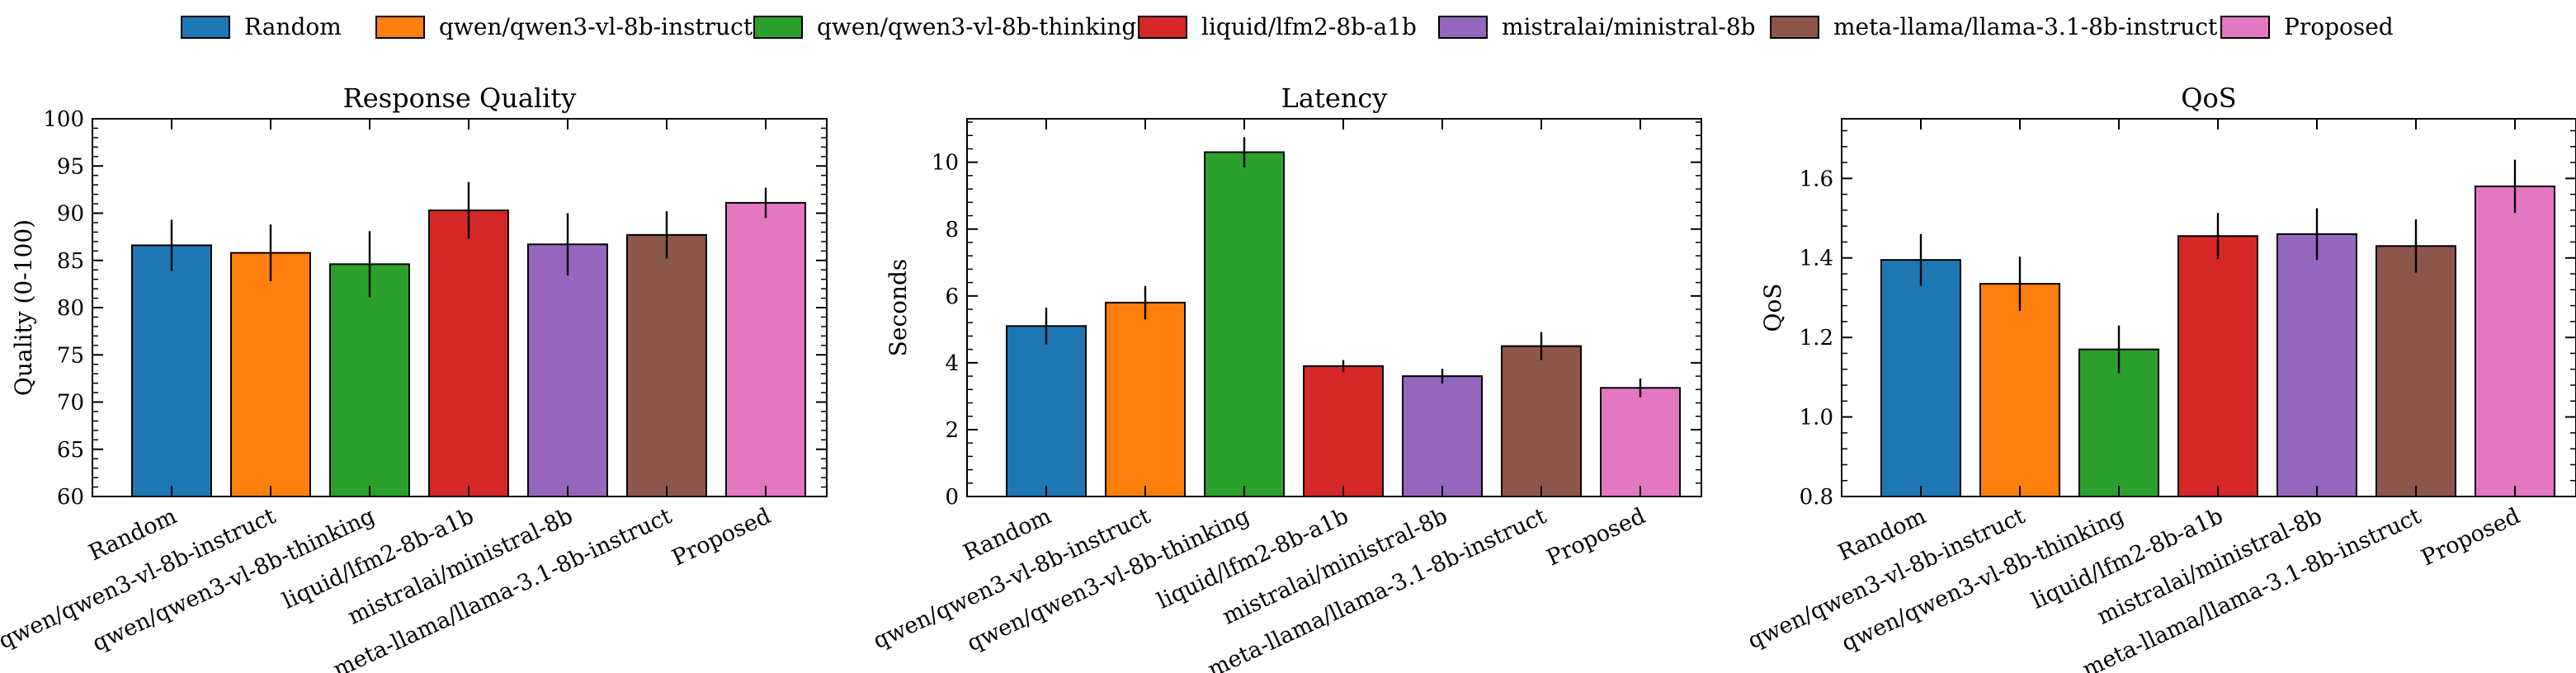 The height and width of the screenshot is (673, 2576). What do you see at coordinates (70, 403) in the screenshot?
I see `y-tick-label: 70` at bounding box center [70, 403].